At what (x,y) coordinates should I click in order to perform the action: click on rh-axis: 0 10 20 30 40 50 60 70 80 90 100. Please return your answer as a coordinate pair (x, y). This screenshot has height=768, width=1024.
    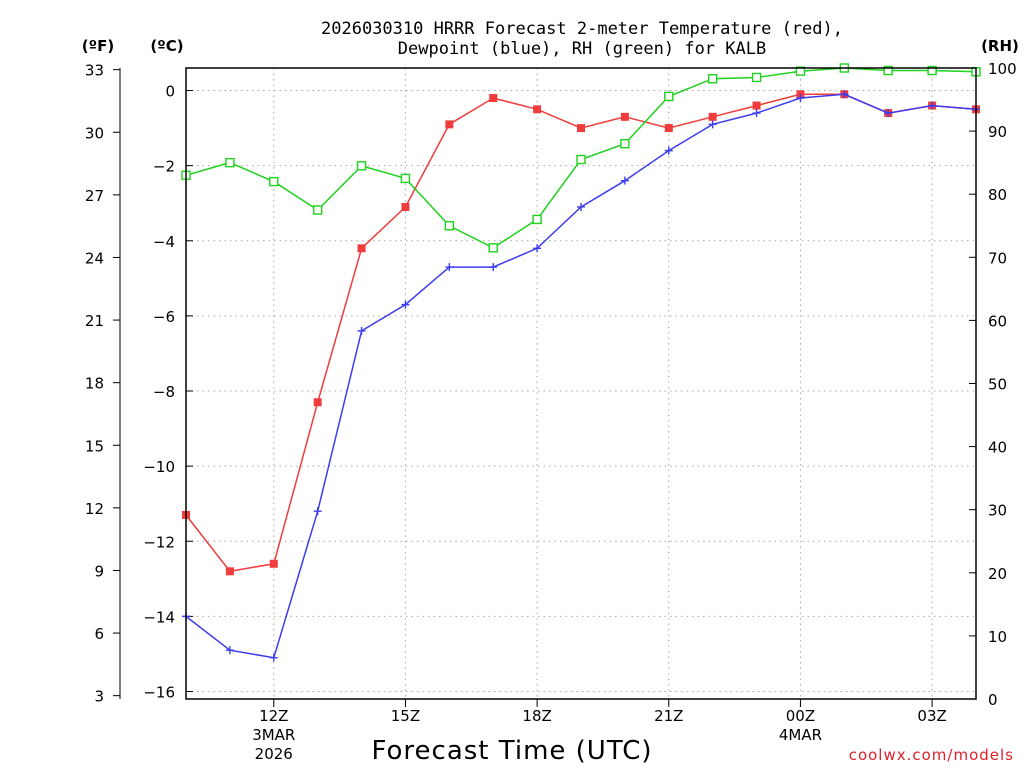
    Looking at the image, I should click on (993, 384).